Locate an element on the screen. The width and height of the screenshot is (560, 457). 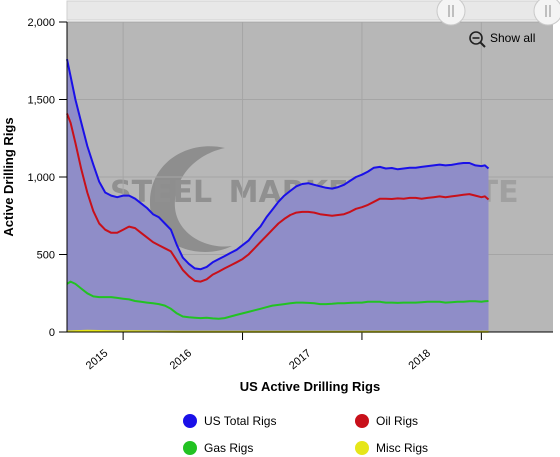
legend-item-us-total-rigs: US Total Rigs is located at coordinates (229, 421).